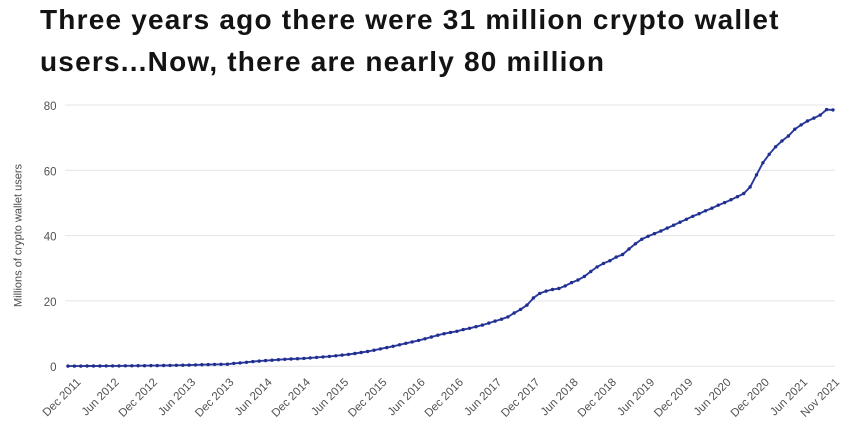 The height and width of the screenshot is (437, 853). Describe the element at coordinates (177, 397) in the screenshot. I see `svg-text: Jun 2013` at that location.